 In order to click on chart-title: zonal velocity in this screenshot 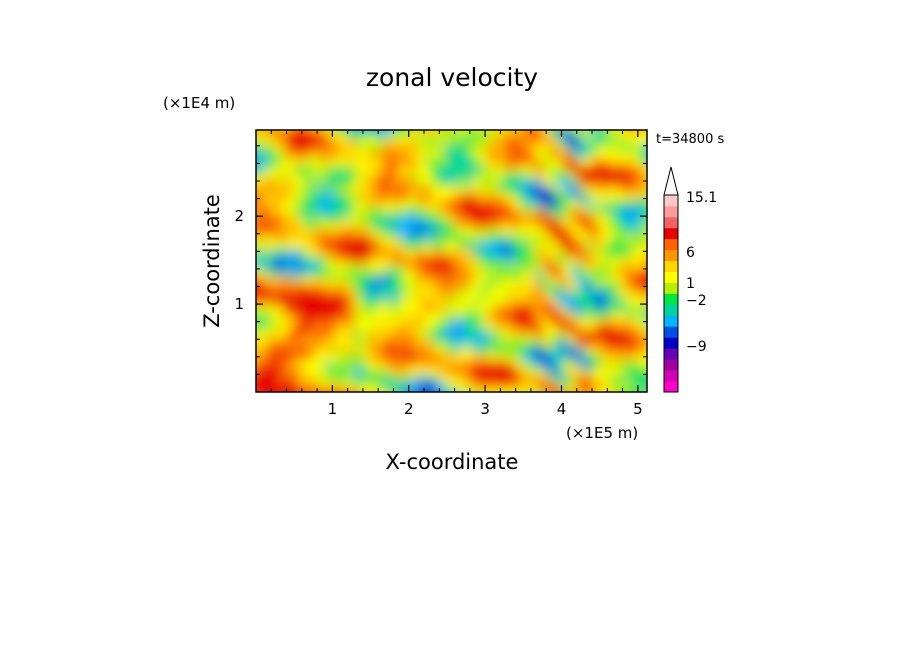, I will do `click(452, 77)`.